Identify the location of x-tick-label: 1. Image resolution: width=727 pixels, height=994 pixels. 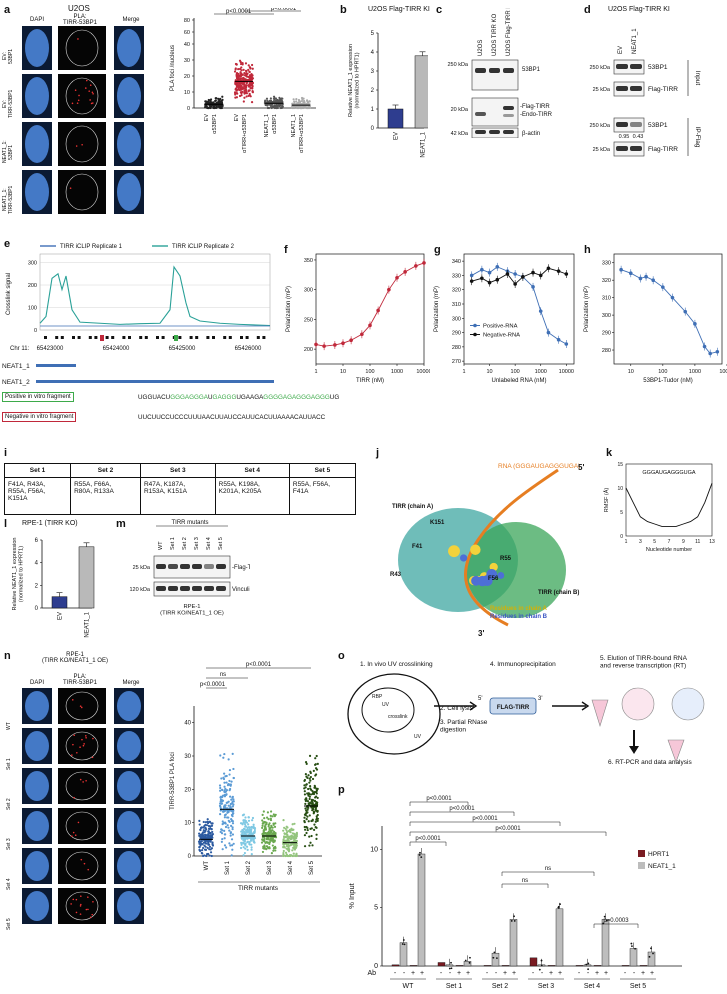
(626, 542).